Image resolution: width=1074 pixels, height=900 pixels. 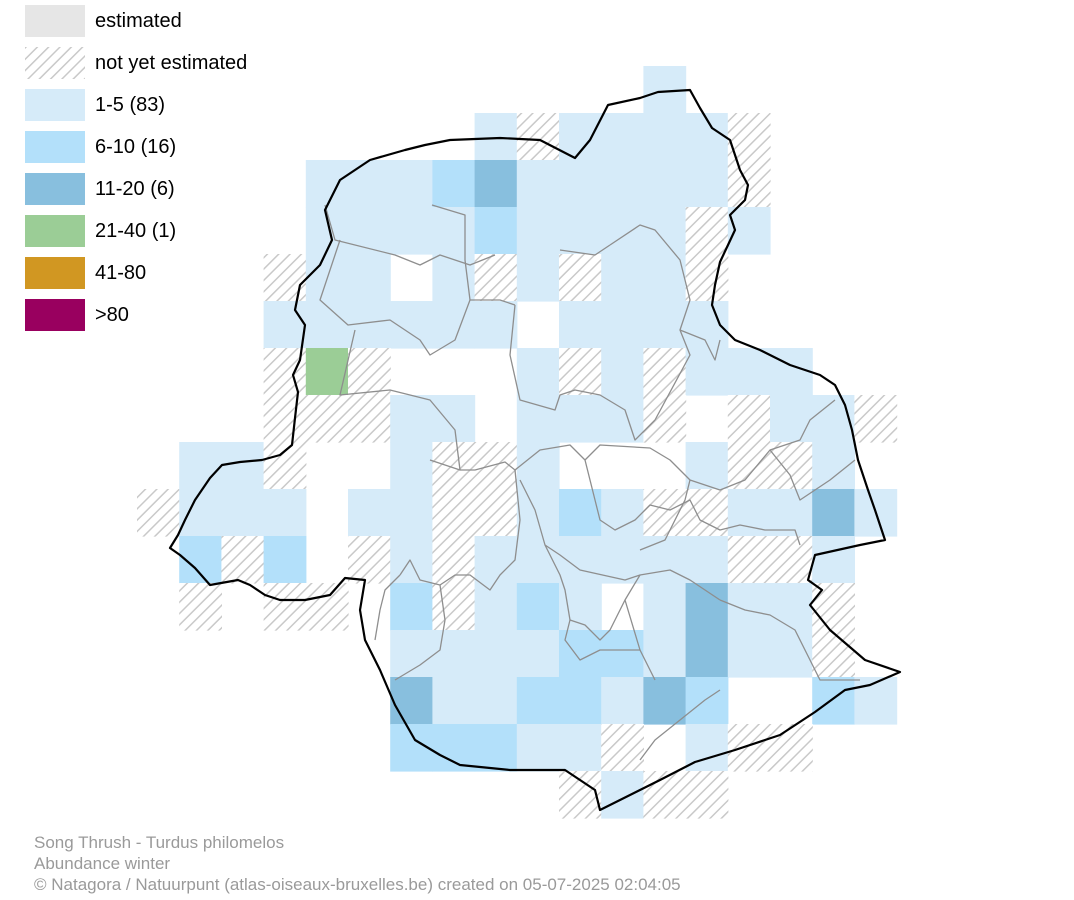 I want to click on legend-label-class-2: 6-10 (16), so click(x=136, y=147).